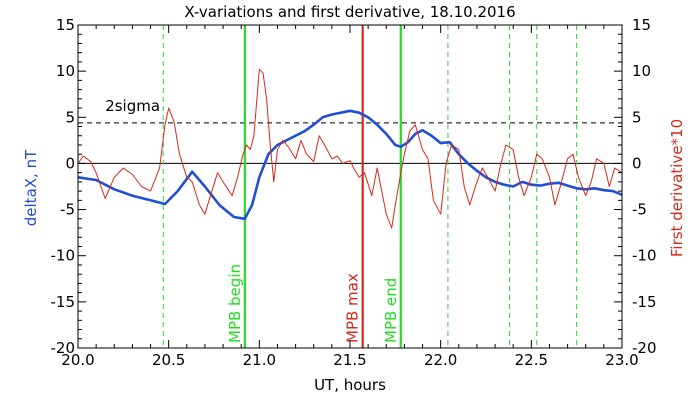  I want to click on y-tick-label-right: -5, so click(639, 210).